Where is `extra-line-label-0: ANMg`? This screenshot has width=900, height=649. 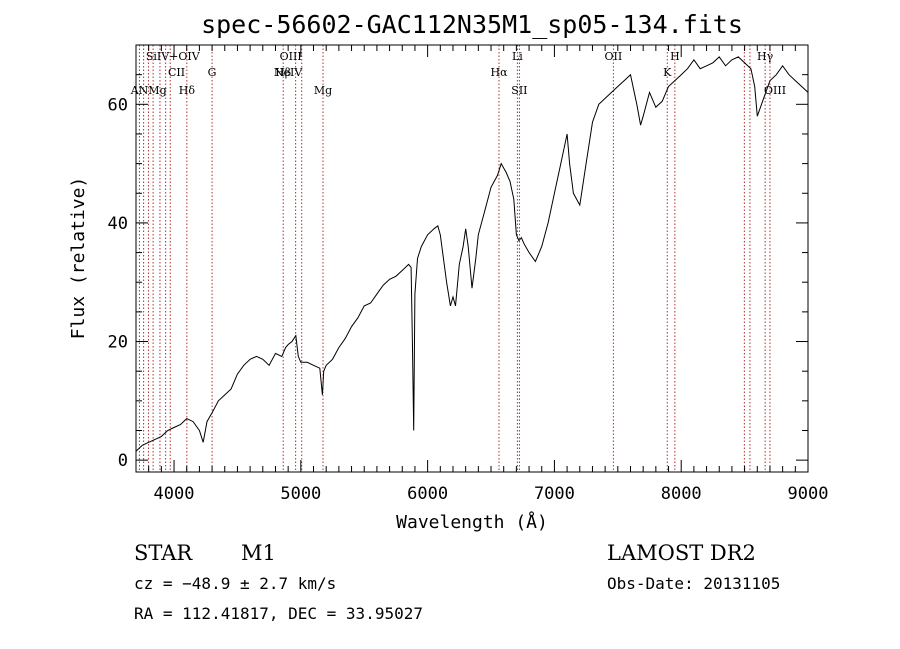
extra-line-label-0: ANMg is located at coordinates (148, 90).